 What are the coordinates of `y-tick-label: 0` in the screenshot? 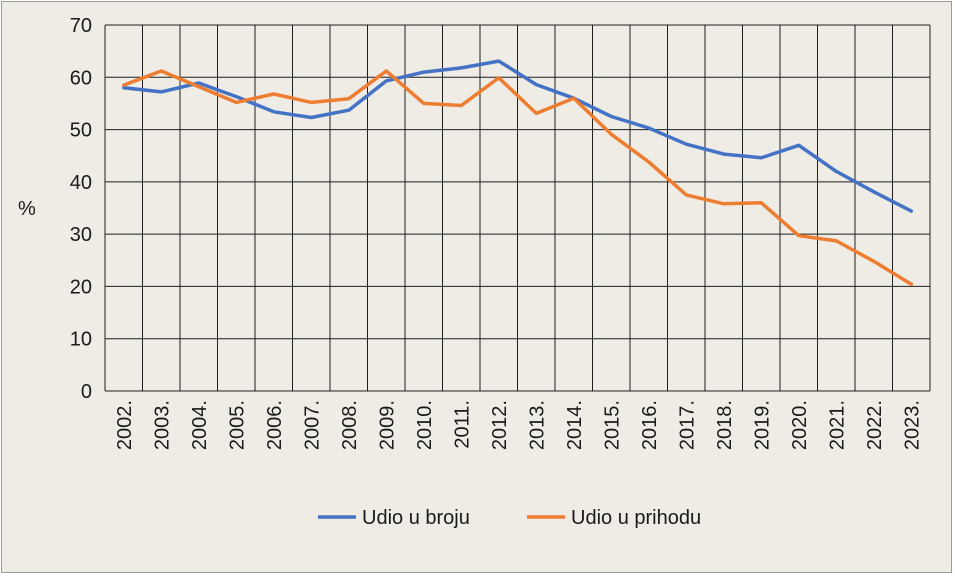 It's located at (86, 392).